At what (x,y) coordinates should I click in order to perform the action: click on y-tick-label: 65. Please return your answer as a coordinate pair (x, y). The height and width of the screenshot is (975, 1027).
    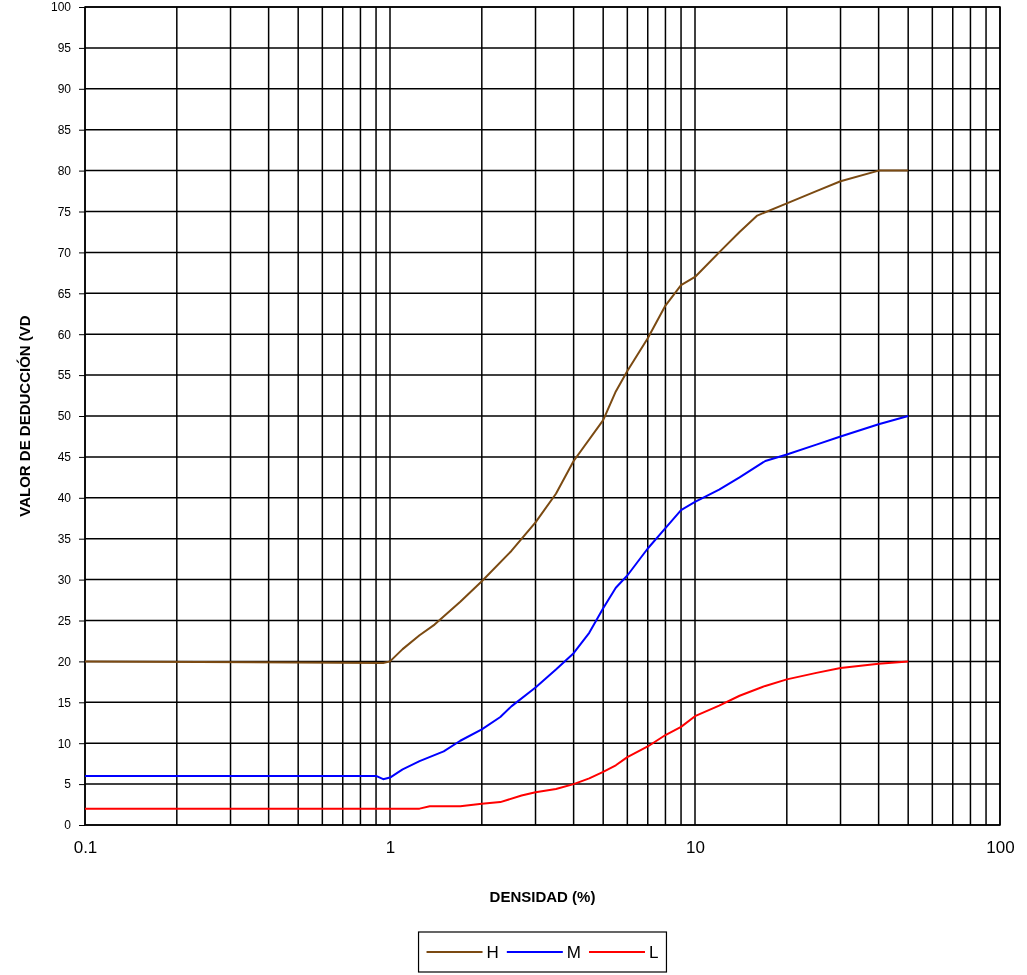
    Looking at the image, I should click on (64, 293).